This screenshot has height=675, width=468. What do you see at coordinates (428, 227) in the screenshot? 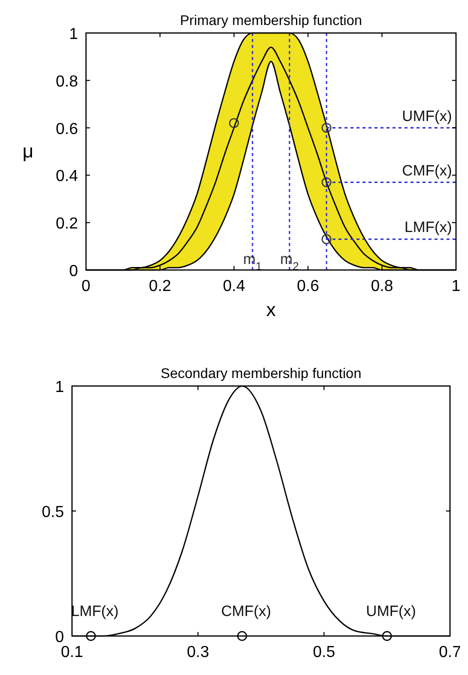
I see `ref-line-label: LMF(x)` at bounding box center [428, 227].